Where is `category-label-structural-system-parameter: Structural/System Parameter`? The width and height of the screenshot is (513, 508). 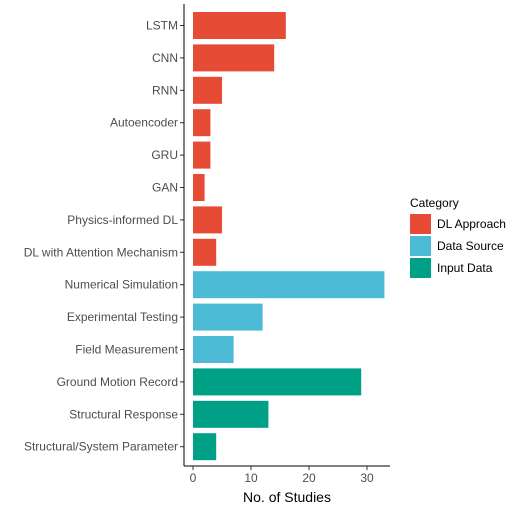
category-label-structural-system-parameter: Structural/System Parameter is located at coordinates (101, 447).